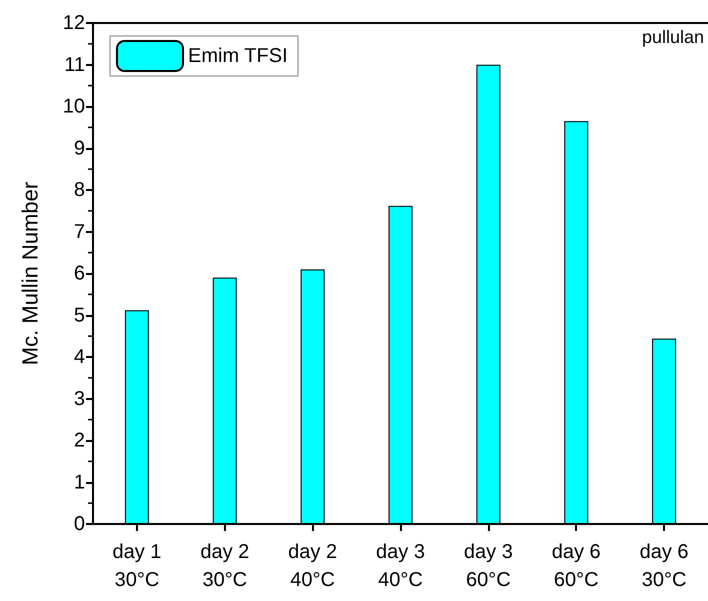  Describe the element at coordinates (73, 23) in the screenshot. I see `y-tick-label: 12` at that location.